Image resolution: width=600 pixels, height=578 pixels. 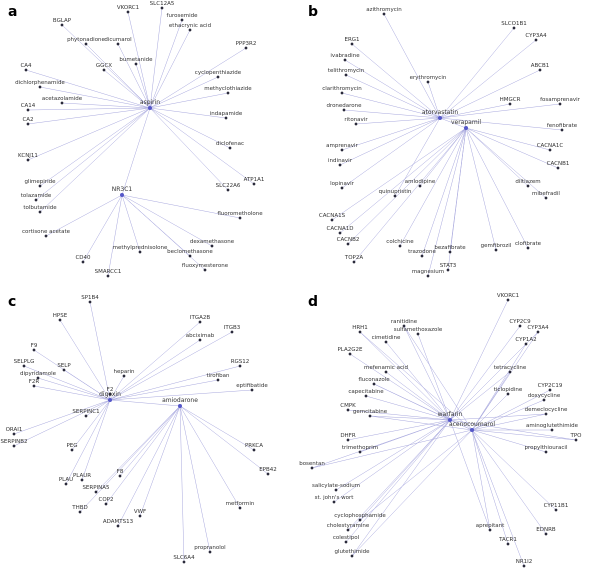 I want to click on node-label: SERPINB2, so click(x=13, y=442).